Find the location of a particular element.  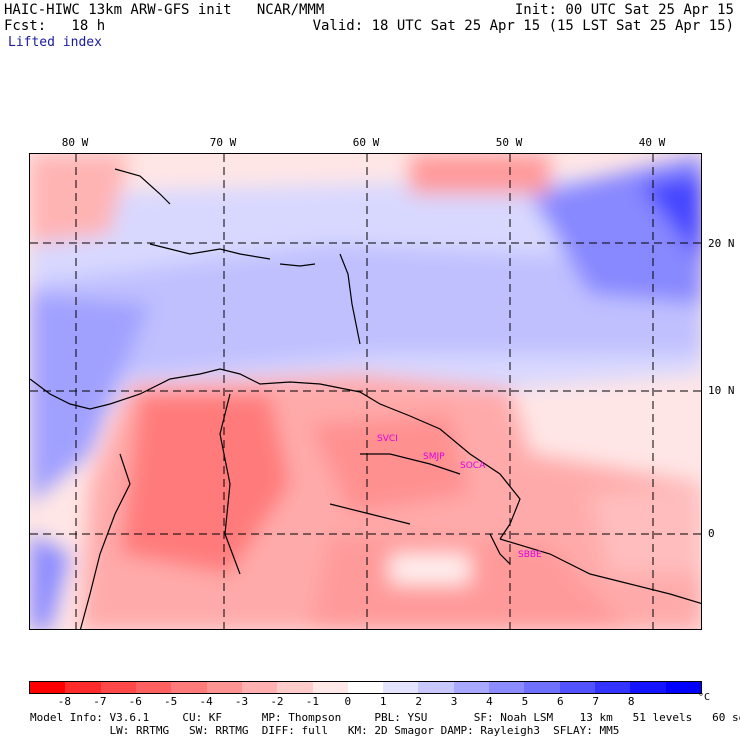

colorbar-tick-label: 6 is located at coordinates (560, 701).